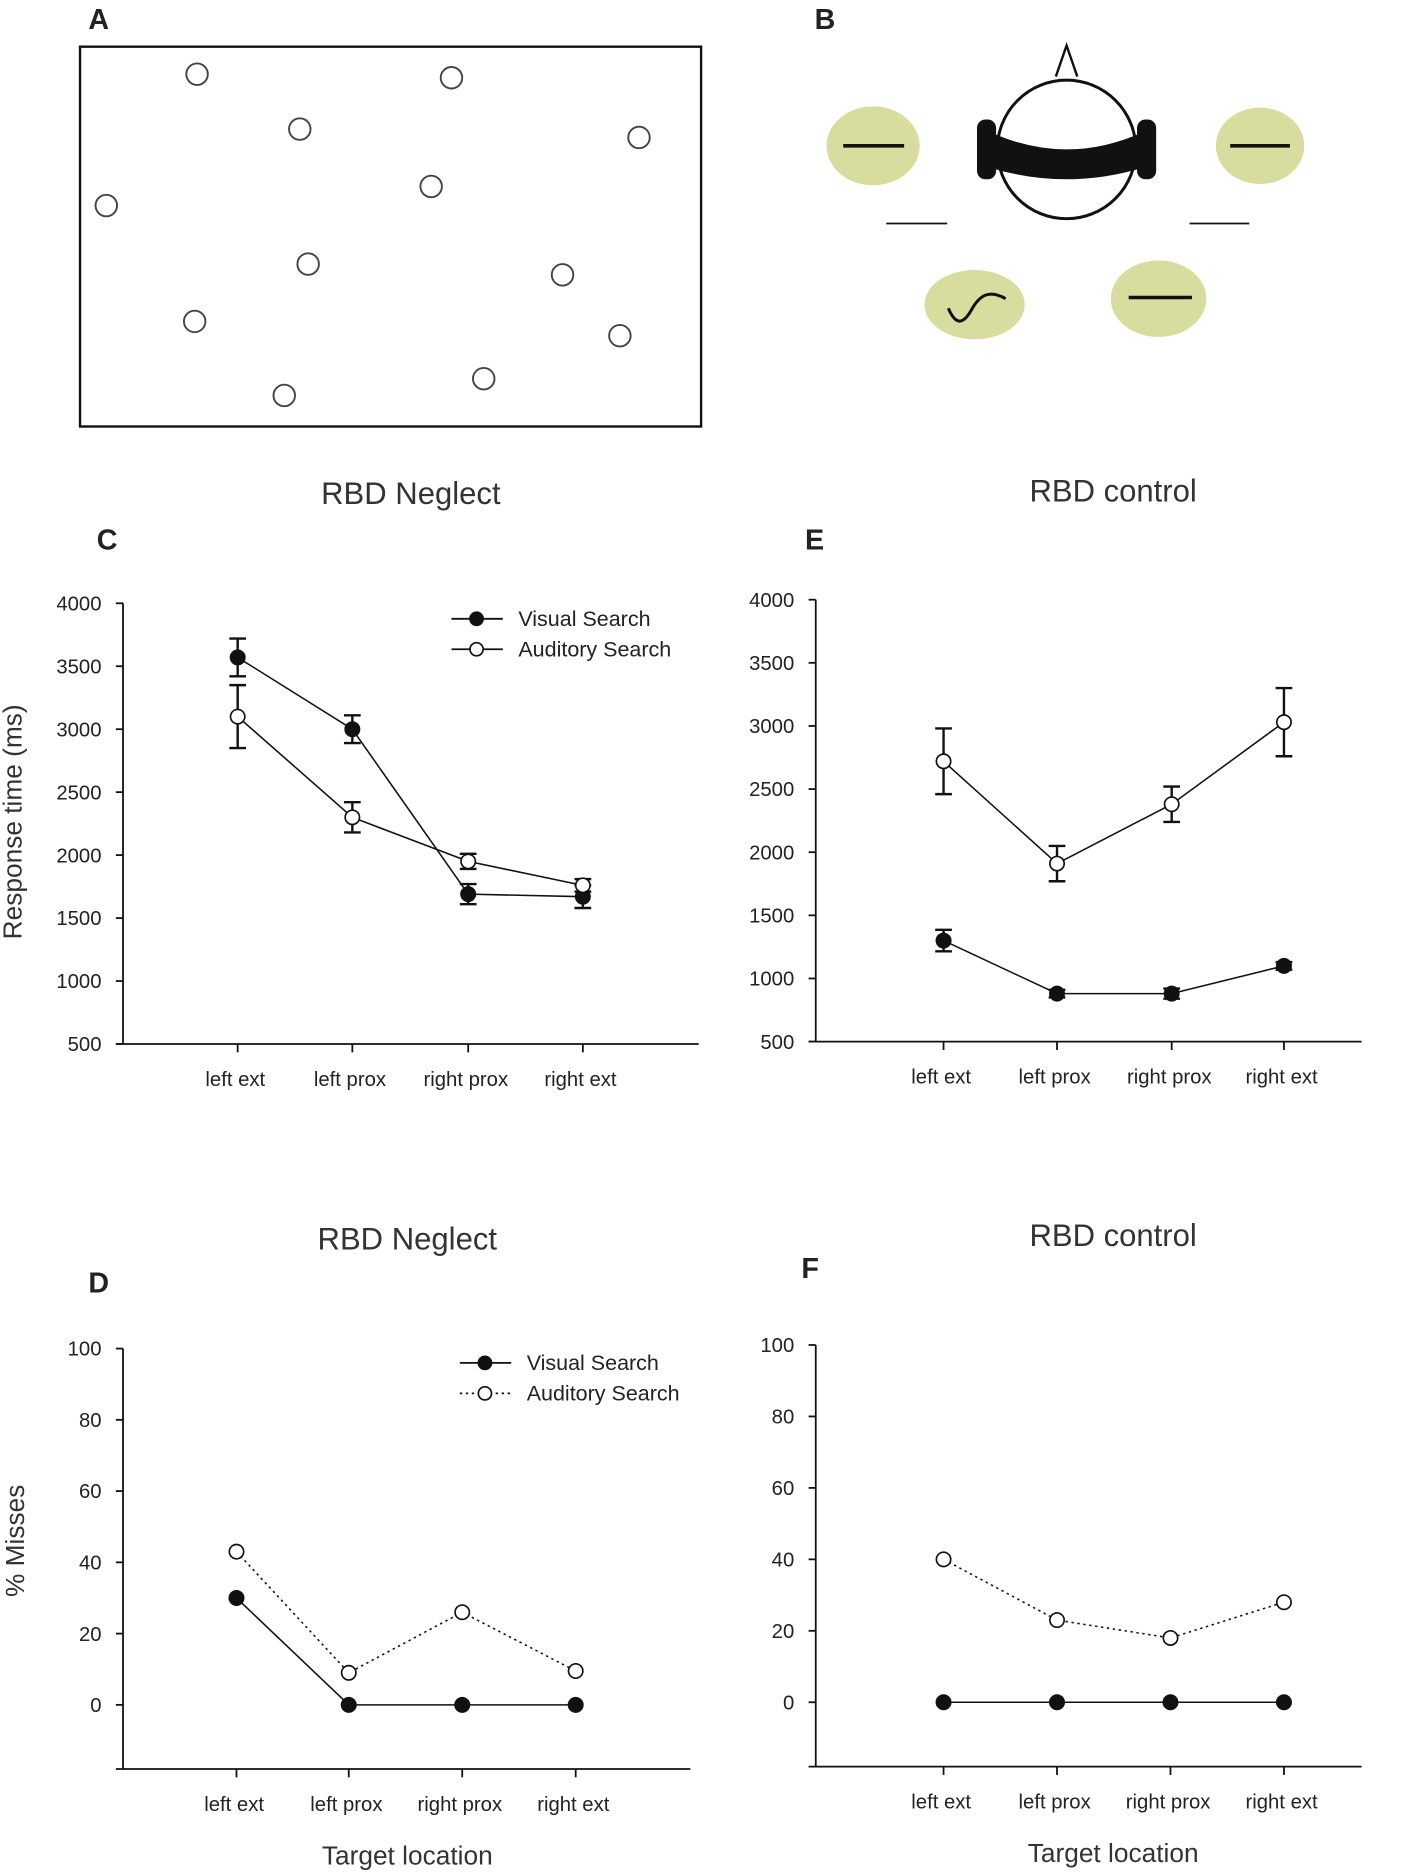  Describe the element at coordinates (107, 541) in the screenshot. I see `panel-label-c: C` at that location.